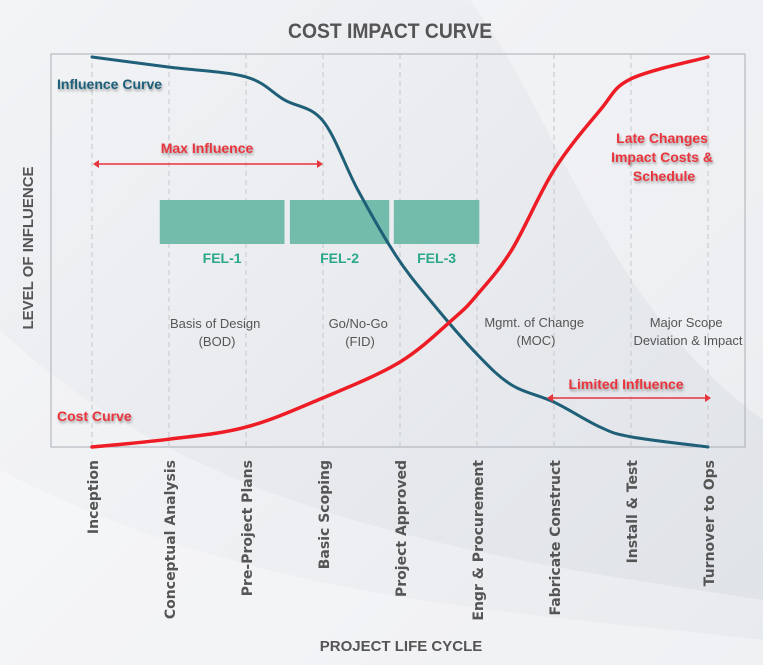  What do you see at coordinates (207, 148) in the screenshot?
I see `max-influence-label: Max Influence` at bounding box center [207, 148].